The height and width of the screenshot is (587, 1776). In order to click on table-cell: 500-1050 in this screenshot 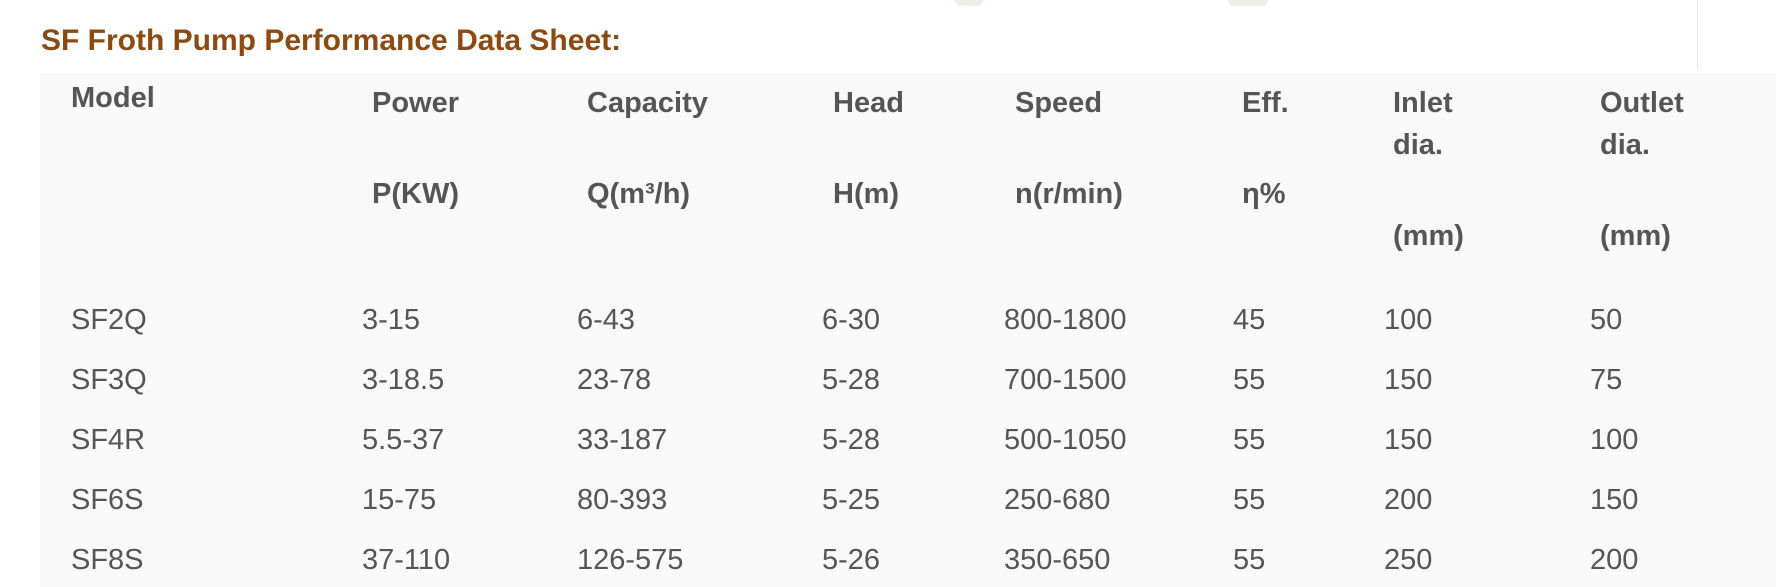, I will do `click(1065, 440)`.